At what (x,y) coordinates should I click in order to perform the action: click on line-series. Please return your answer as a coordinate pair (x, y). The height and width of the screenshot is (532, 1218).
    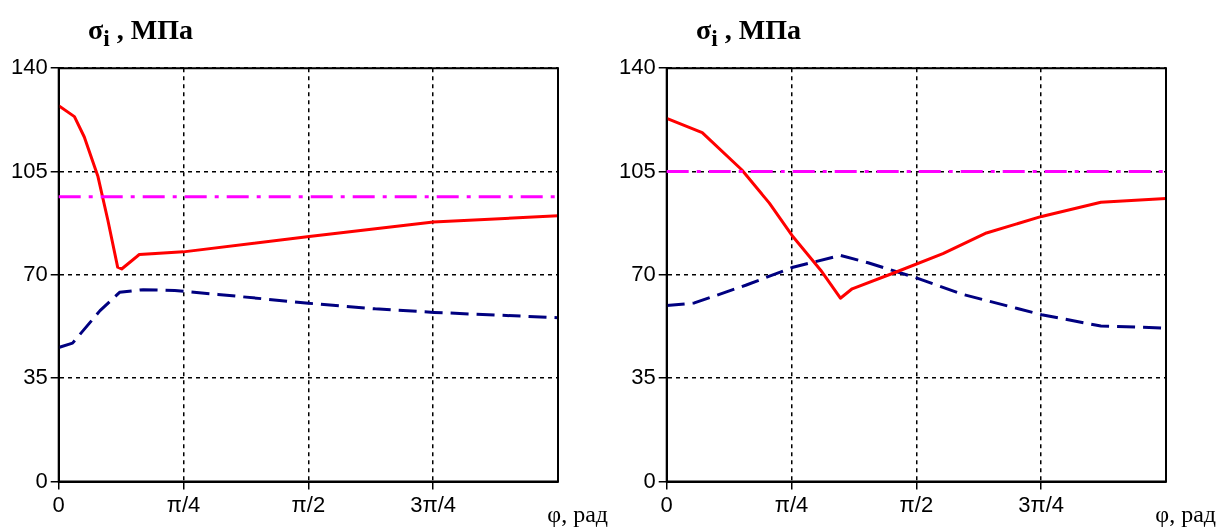
    Looking at the image, I should click on (308, 319).